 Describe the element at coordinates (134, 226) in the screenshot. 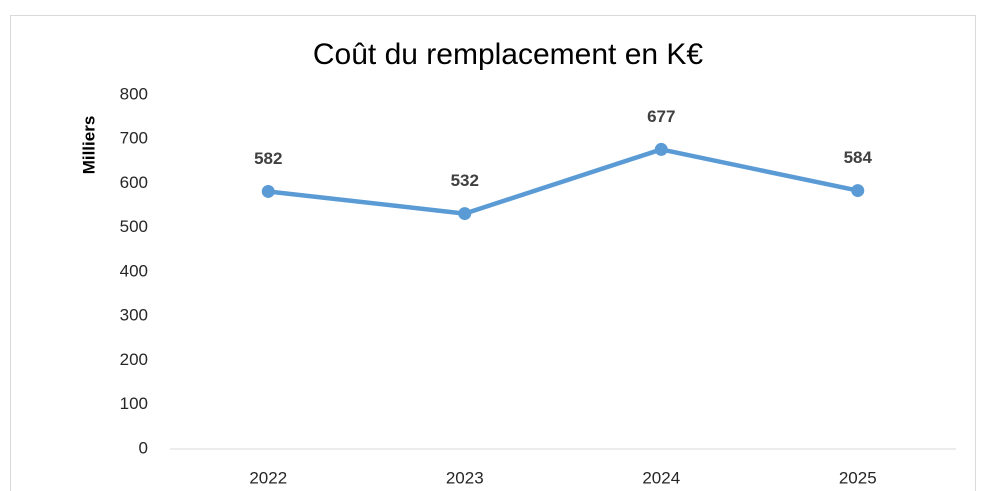

I see `y-tick-label: 500` at that location.